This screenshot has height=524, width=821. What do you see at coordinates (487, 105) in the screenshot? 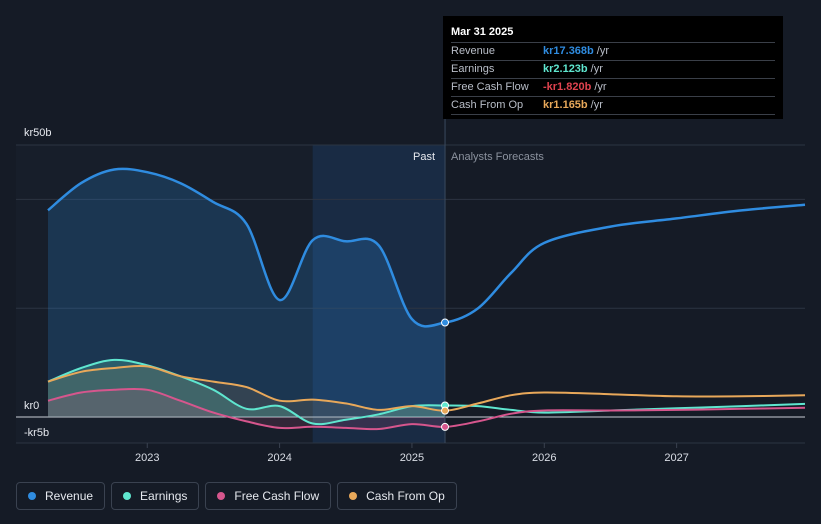
I see `tooltip-label: Cash From Op` at bounding box center [487, 105].